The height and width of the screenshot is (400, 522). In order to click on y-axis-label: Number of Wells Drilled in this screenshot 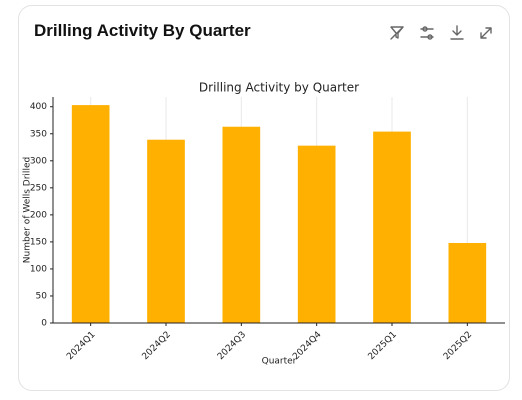, I will do `click(28, 210)`.